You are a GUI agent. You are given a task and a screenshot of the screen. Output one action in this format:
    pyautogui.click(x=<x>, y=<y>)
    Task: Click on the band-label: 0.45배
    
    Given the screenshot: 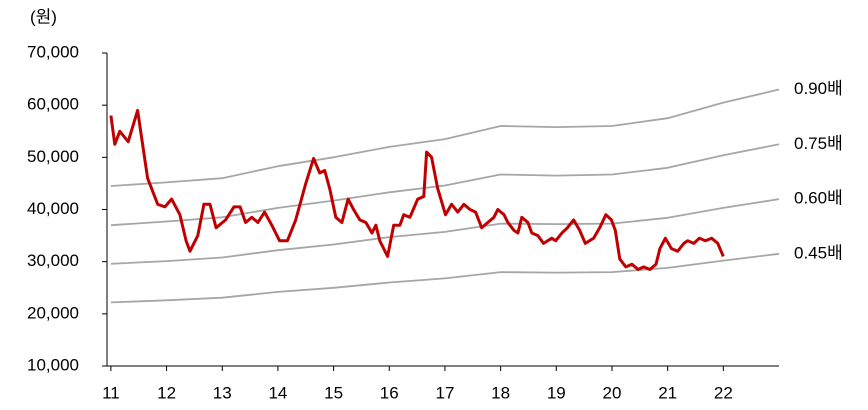 What is the action you would take?
    pyautogui.click(x=818, y=252)
    